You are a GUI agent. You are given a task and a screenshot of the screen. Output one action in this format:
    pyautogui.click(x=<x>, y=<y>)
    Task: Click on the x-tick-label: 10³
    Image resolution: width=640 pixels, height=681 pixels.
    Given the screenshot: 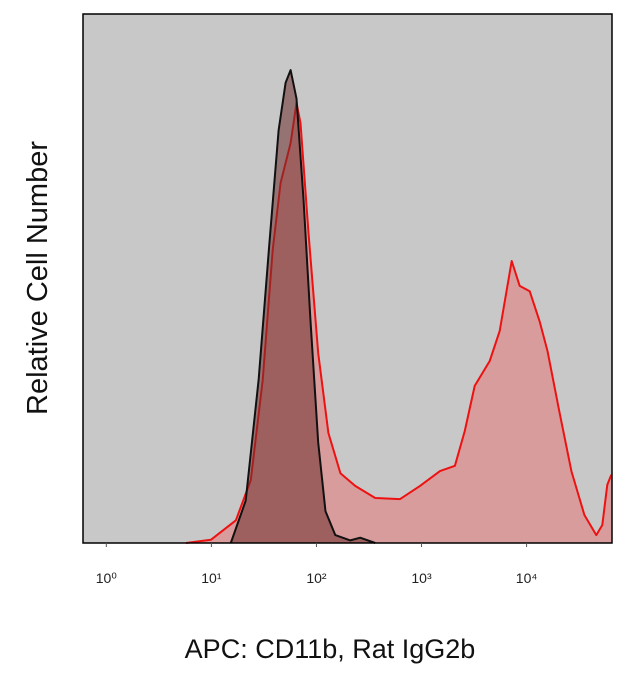 What is the action you would take?
    pyautogui.click(x=421, y=578)
    